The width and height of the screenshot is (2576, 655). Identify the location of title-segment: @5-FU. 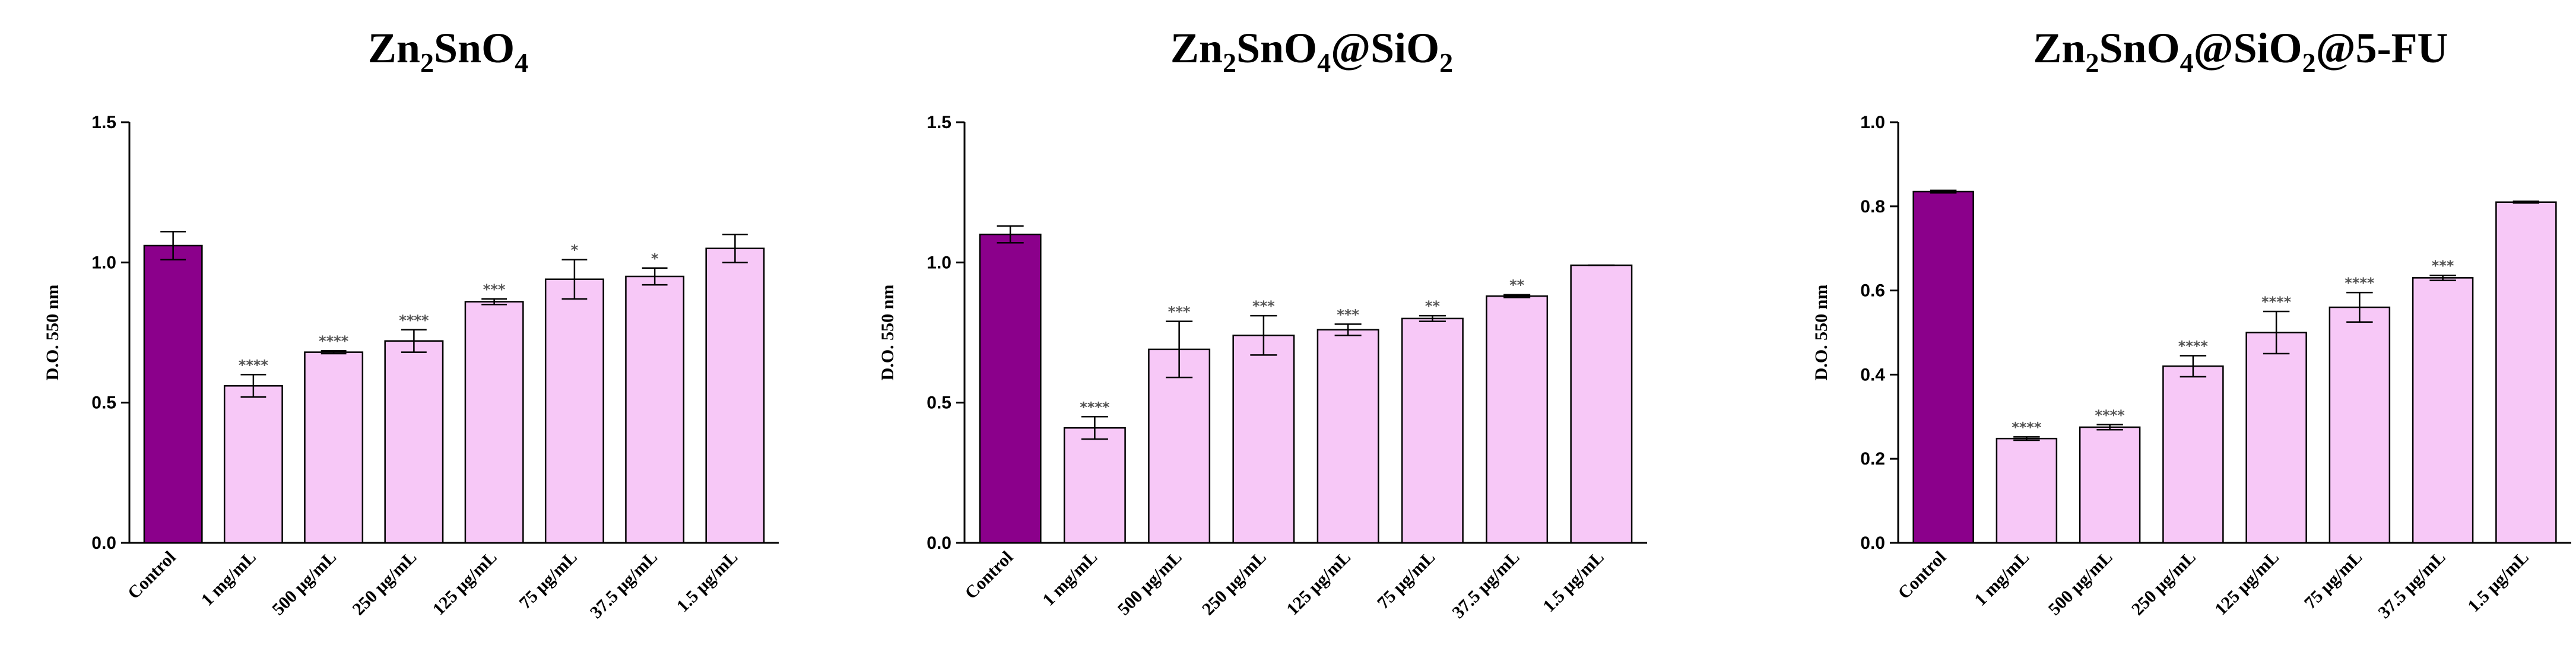
(2382, 48).